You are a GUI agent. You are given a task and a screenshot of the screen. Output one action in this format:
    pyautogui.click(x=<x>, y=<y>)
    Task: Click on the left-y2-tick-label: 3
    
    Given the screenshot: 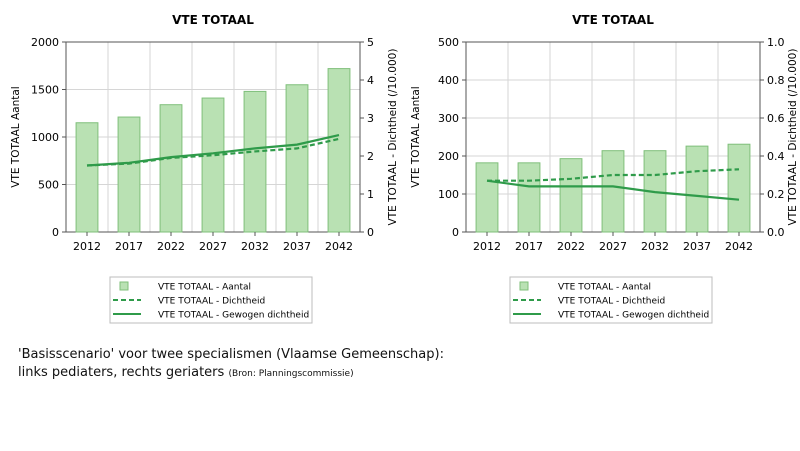 What is the action you would take?
    pyautogui.click(x=370, y=118)
    